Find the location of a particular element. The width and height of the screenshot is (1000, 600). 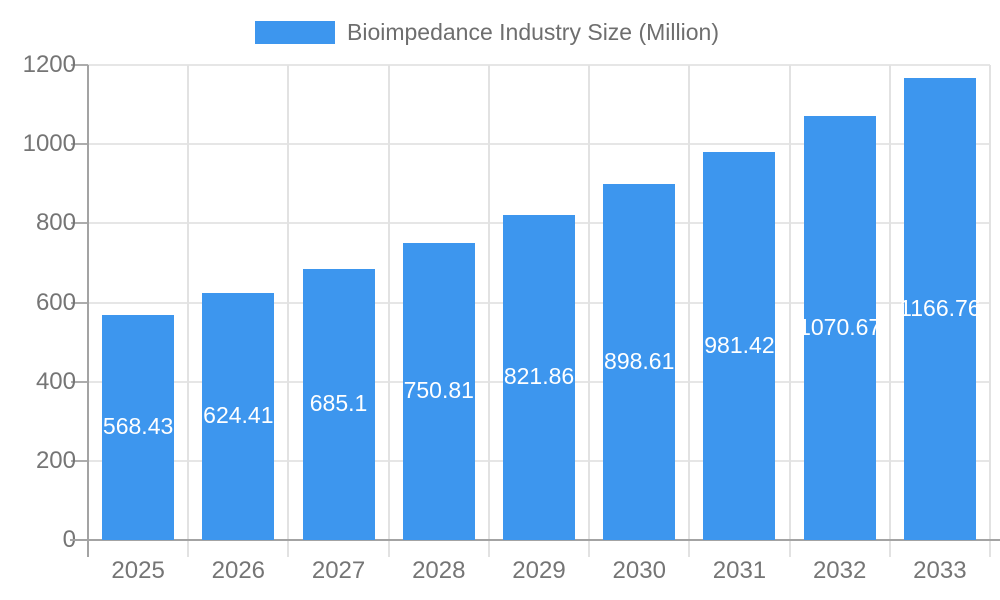

bar-2033 is located at coordinates (939, 309).